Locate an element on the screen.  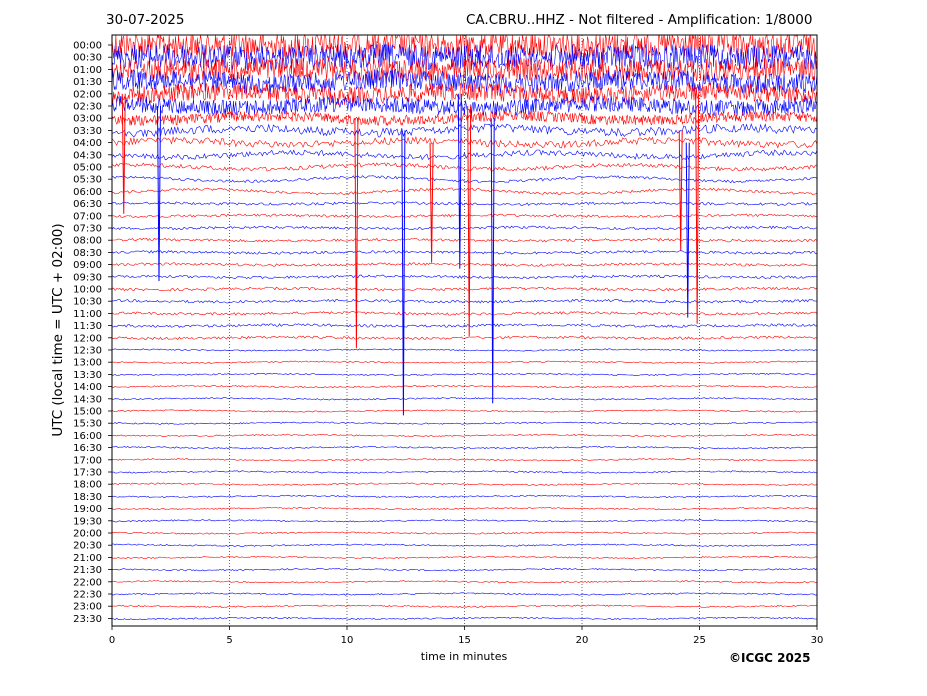
trace-10:00 is located at coordinates (464, 289).